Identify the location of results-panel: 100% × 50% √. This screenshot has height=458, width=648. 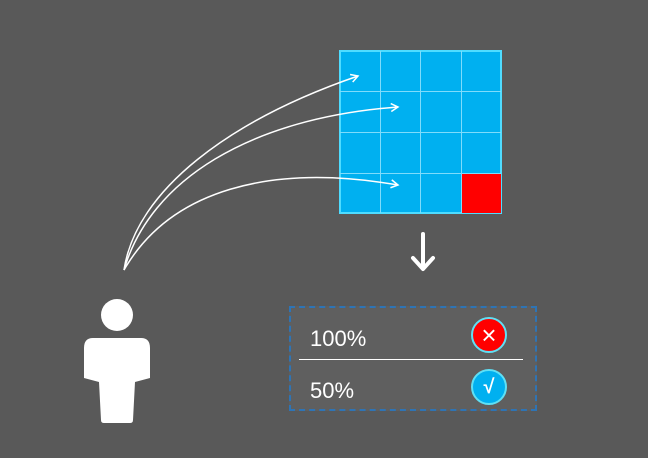
(413, 358).